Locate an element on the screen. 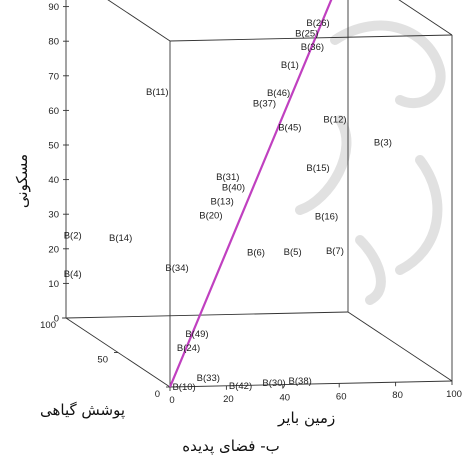  point-label: B(42) is located at coordinates (240, 386).